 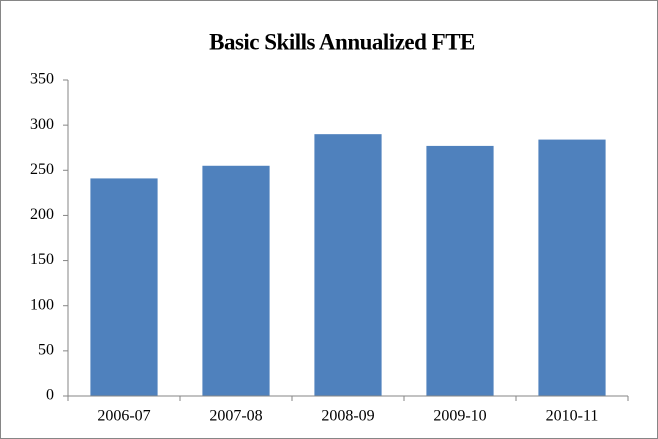 I want to click on x-tick-label: 2008-09, so click(x=347, y=416).